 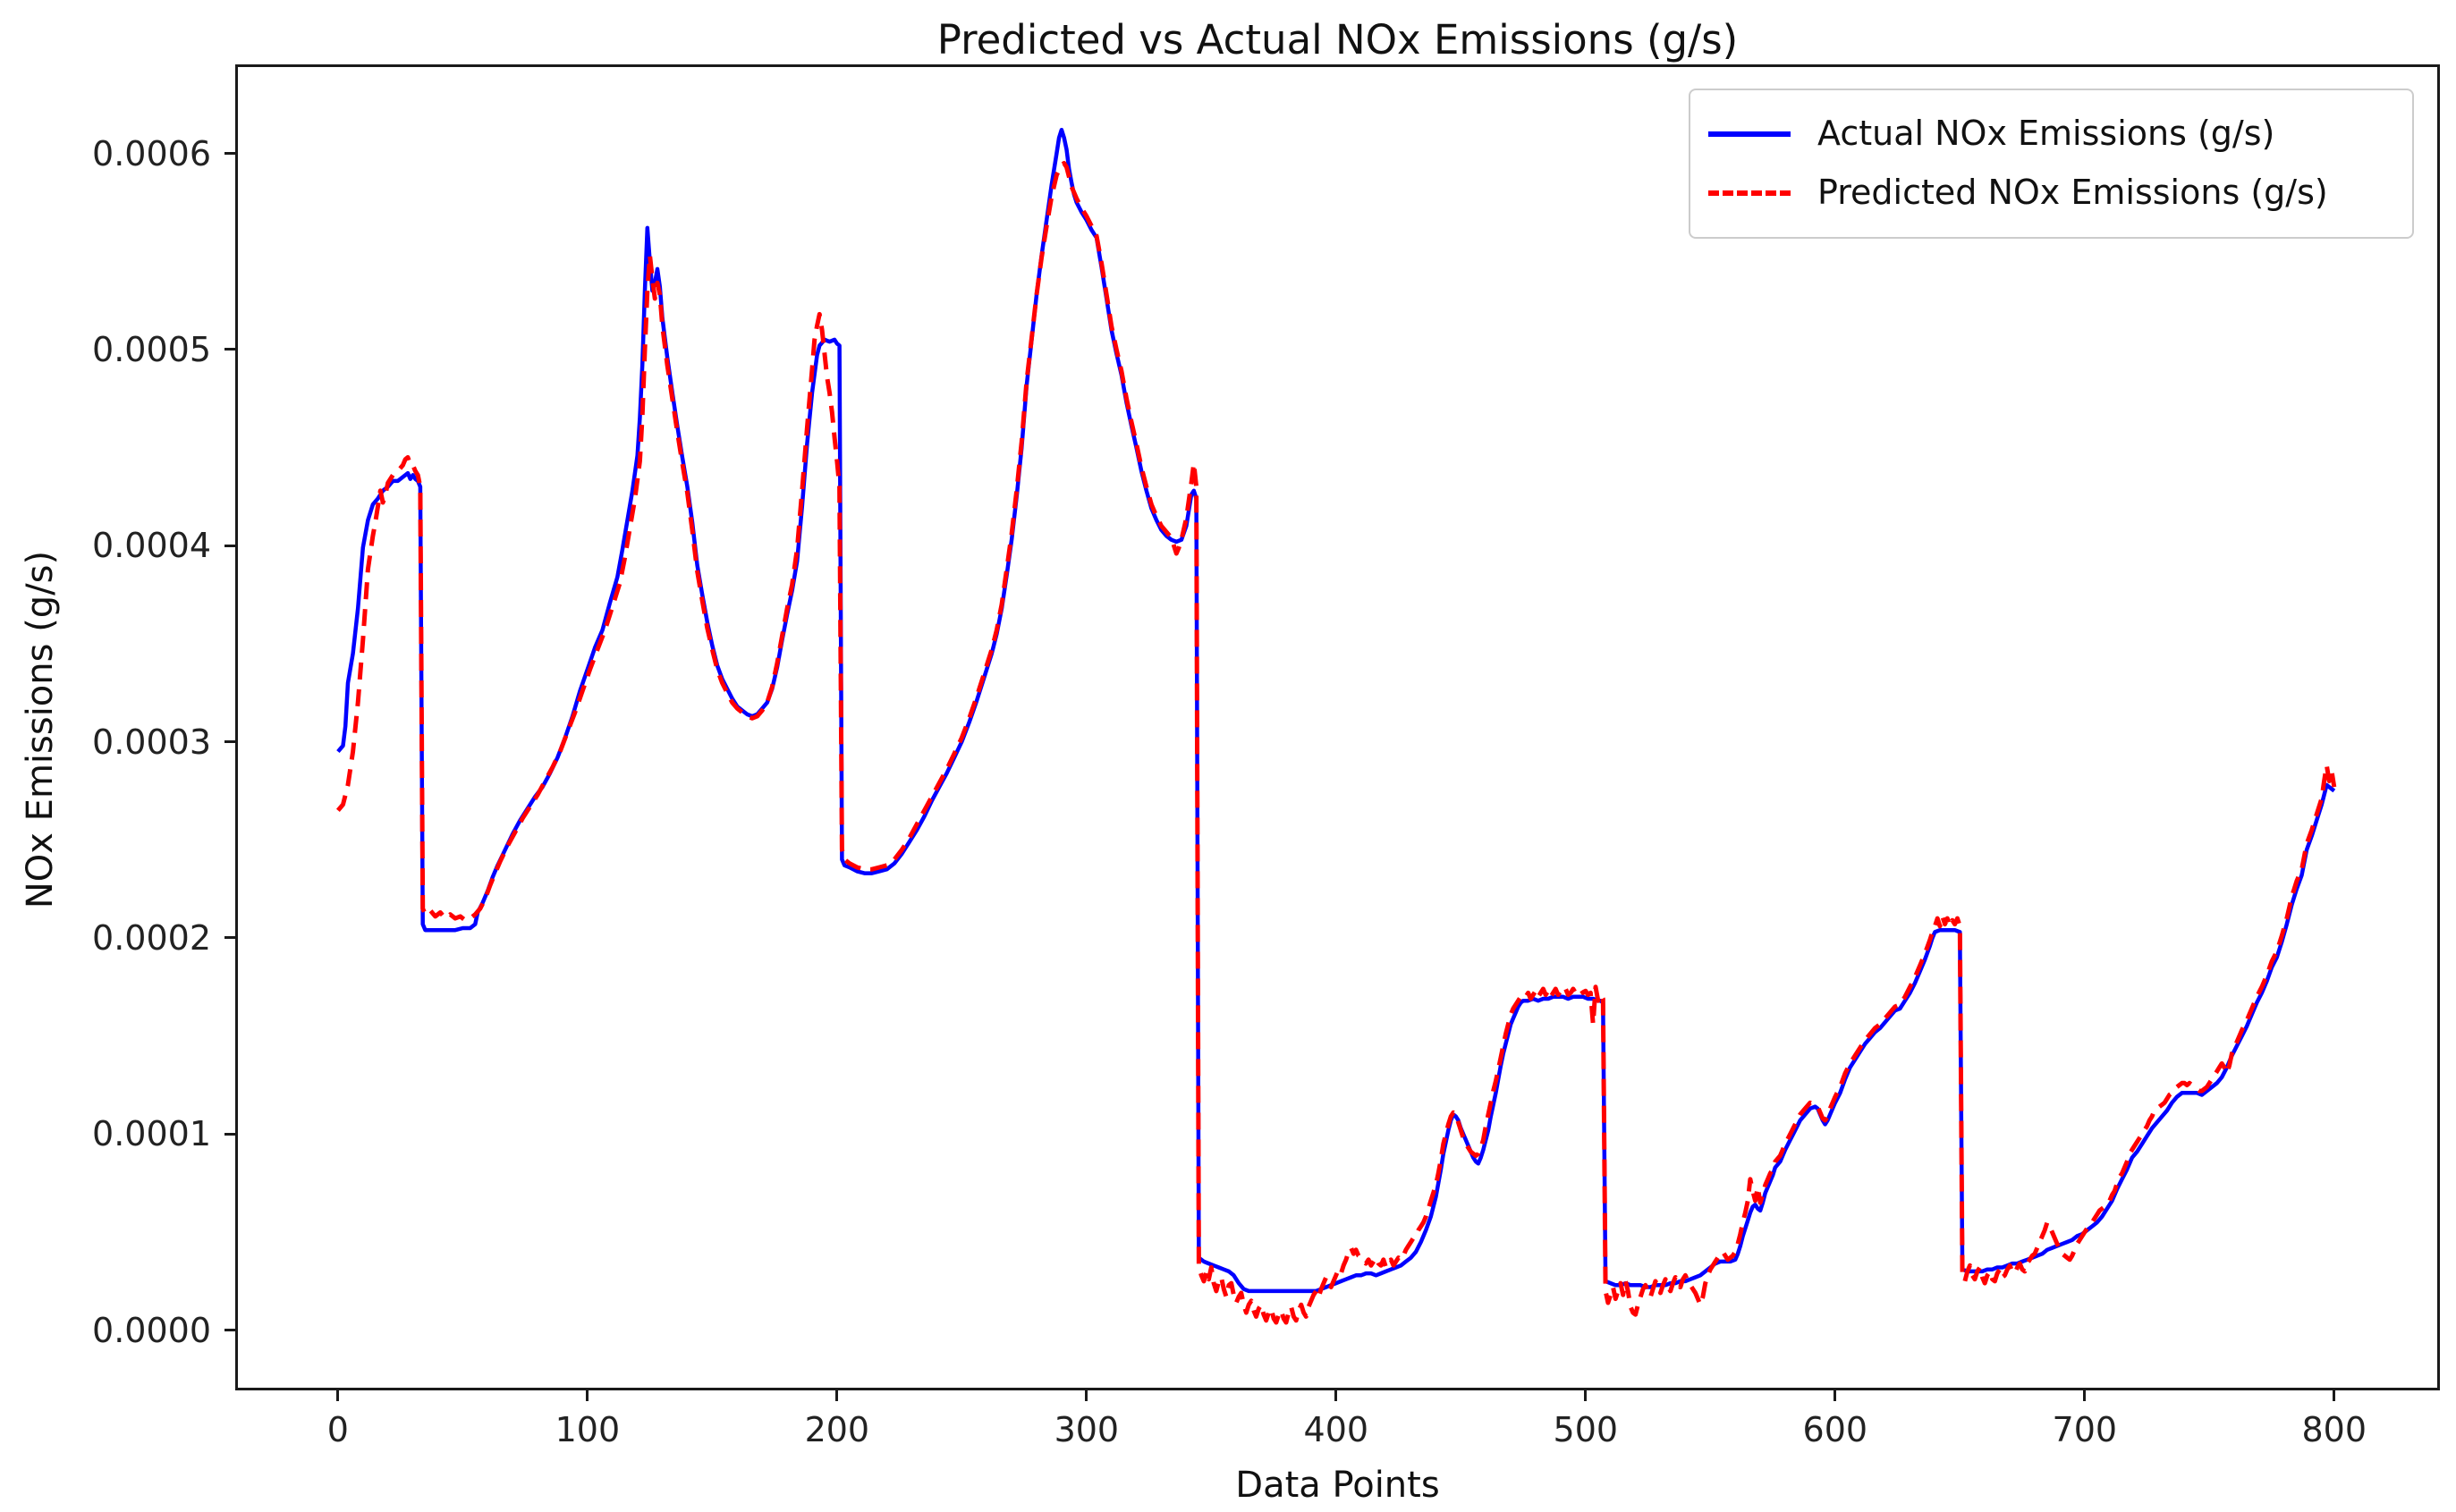 I want to click on legend-entry-actual: Actual NOx Emissions (g/s), so click(x=2051, y=133).